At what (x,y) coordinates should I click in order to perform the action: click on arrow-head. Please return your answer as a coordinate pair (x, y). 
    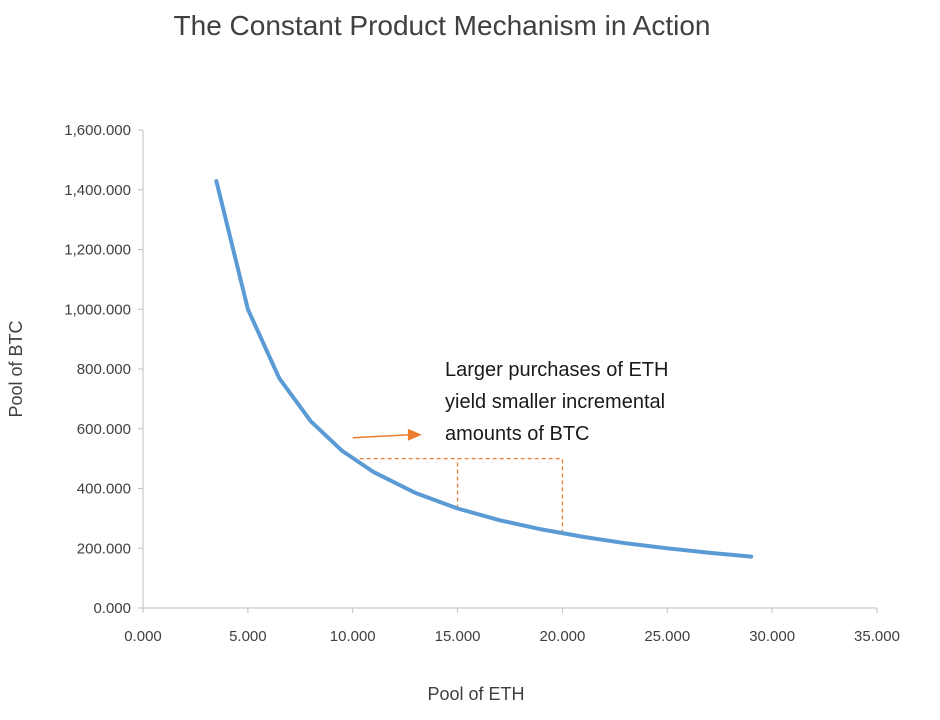
    Looking at the image, I should click on (414, 434).